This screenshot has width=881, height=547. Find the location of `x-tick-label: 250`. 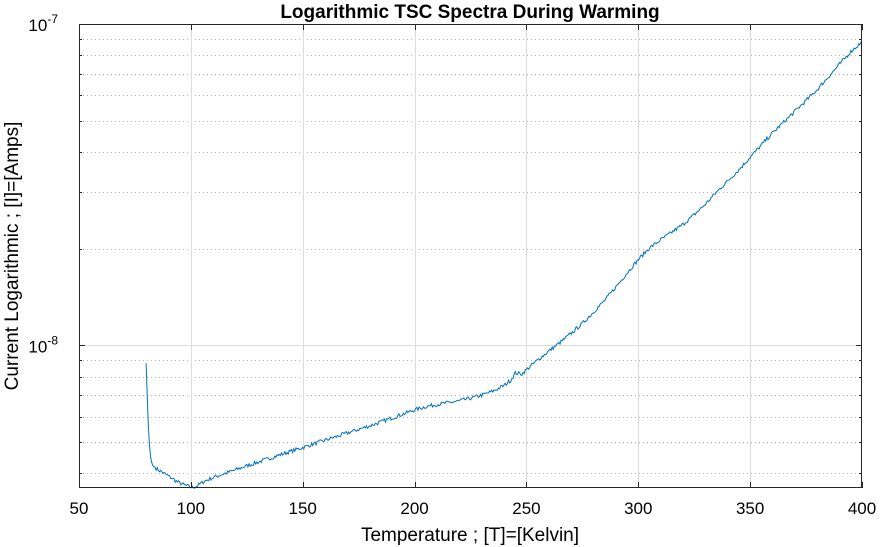

x-tick-label: 250 is located at coordinates (526, 508).